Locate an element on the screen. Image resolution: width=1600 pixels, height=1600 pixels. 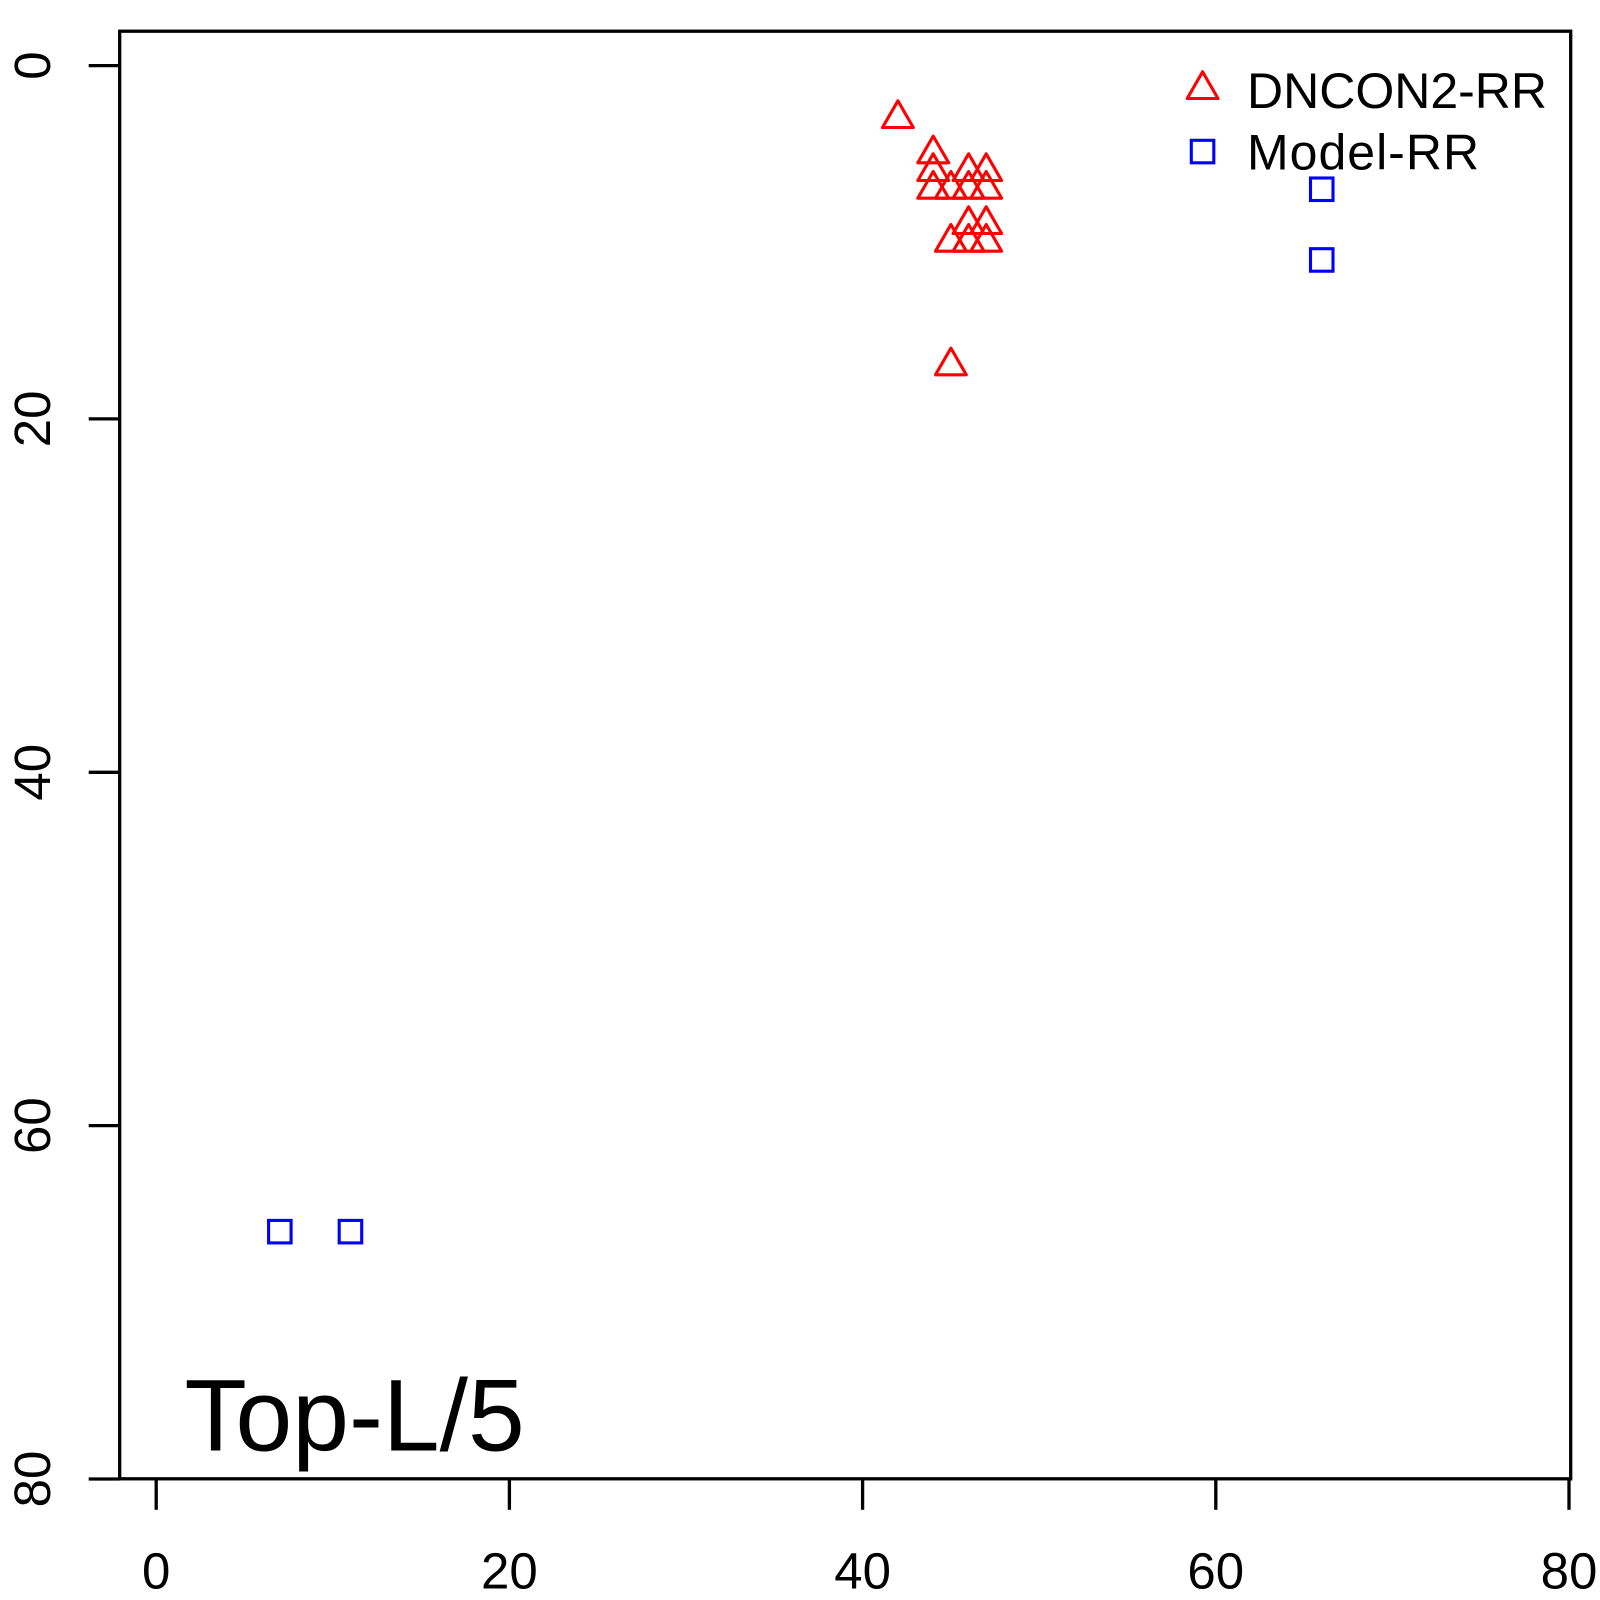
svg-text: Model-RR is located at coordinates (1363, 153).